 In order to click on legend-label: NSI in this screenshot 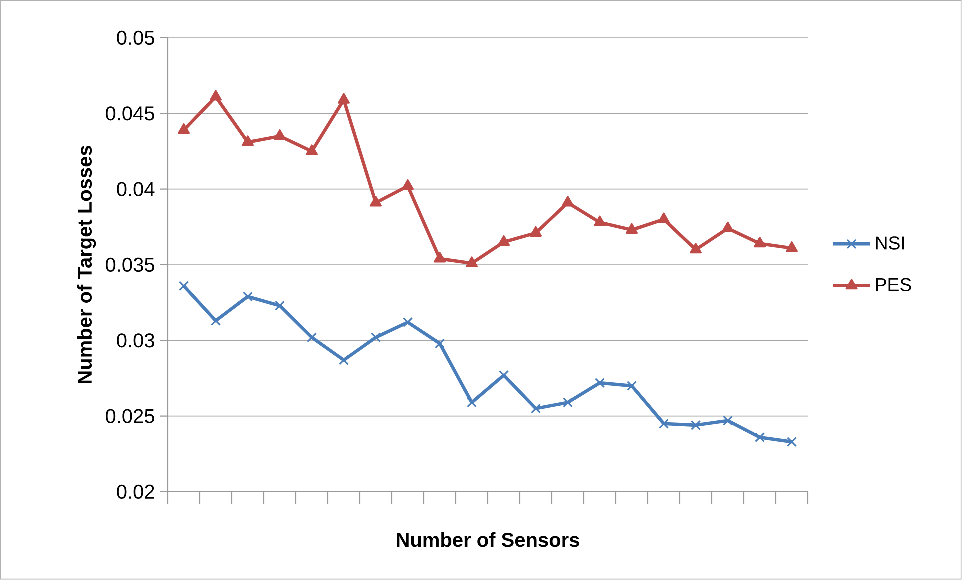, I will do `click(890, 243)`.